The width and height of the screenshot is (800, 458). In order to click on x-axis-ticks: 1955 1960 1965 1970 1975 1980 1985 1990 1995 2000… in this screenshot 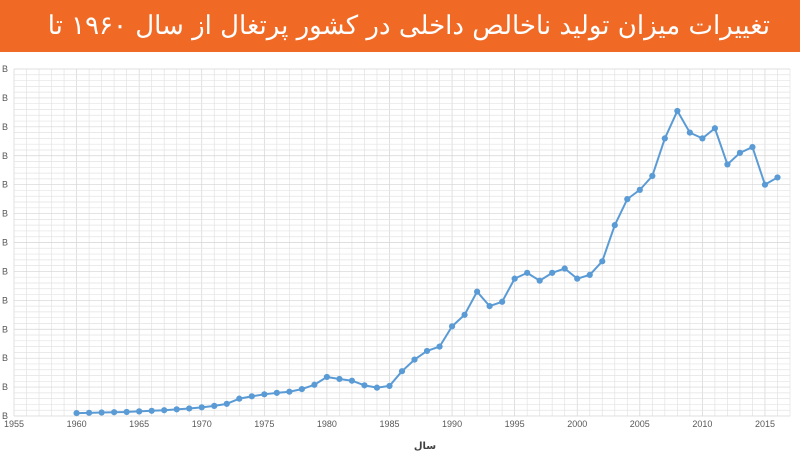, I will do `click(389, 424)`.